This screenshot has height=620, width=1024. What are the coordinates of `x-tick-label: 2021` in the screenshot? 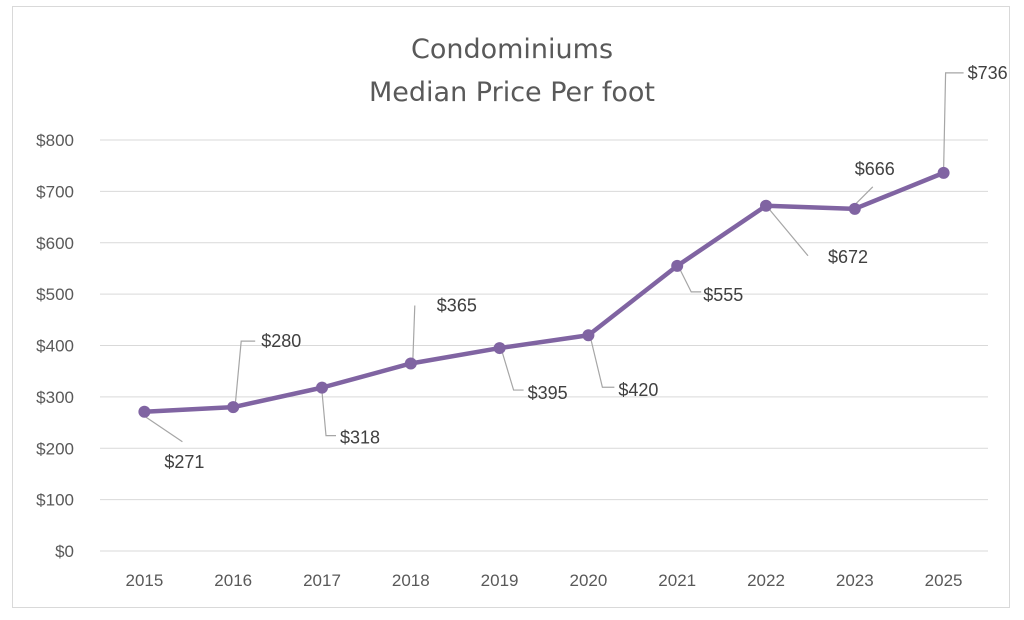 It's located at (677, 580).